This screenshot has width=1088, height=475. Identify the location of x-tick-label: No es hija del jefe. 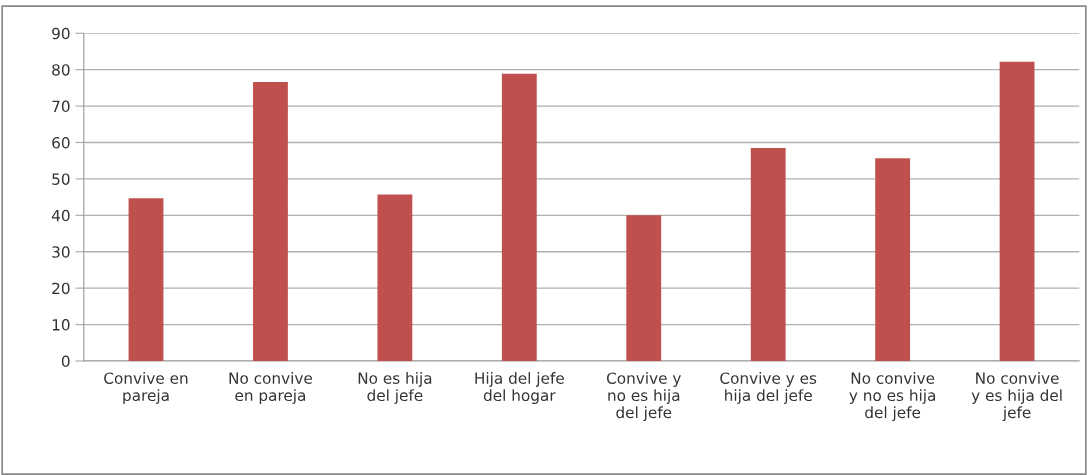
(395, 388).